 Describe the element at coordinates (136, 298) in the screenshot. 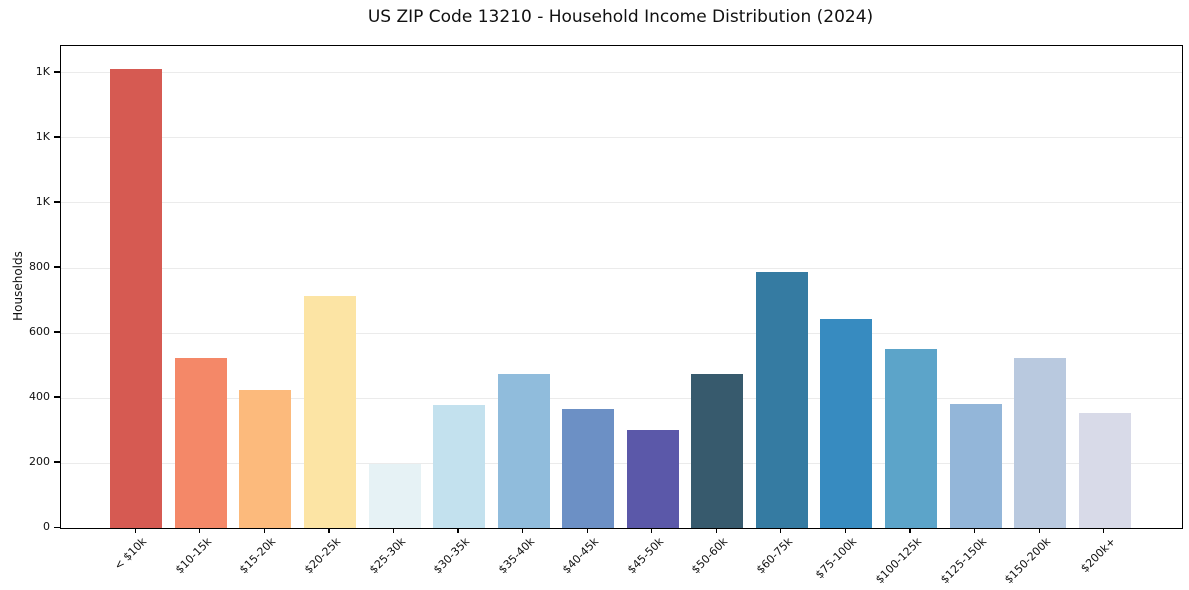

I see `bar--10k` at that location.